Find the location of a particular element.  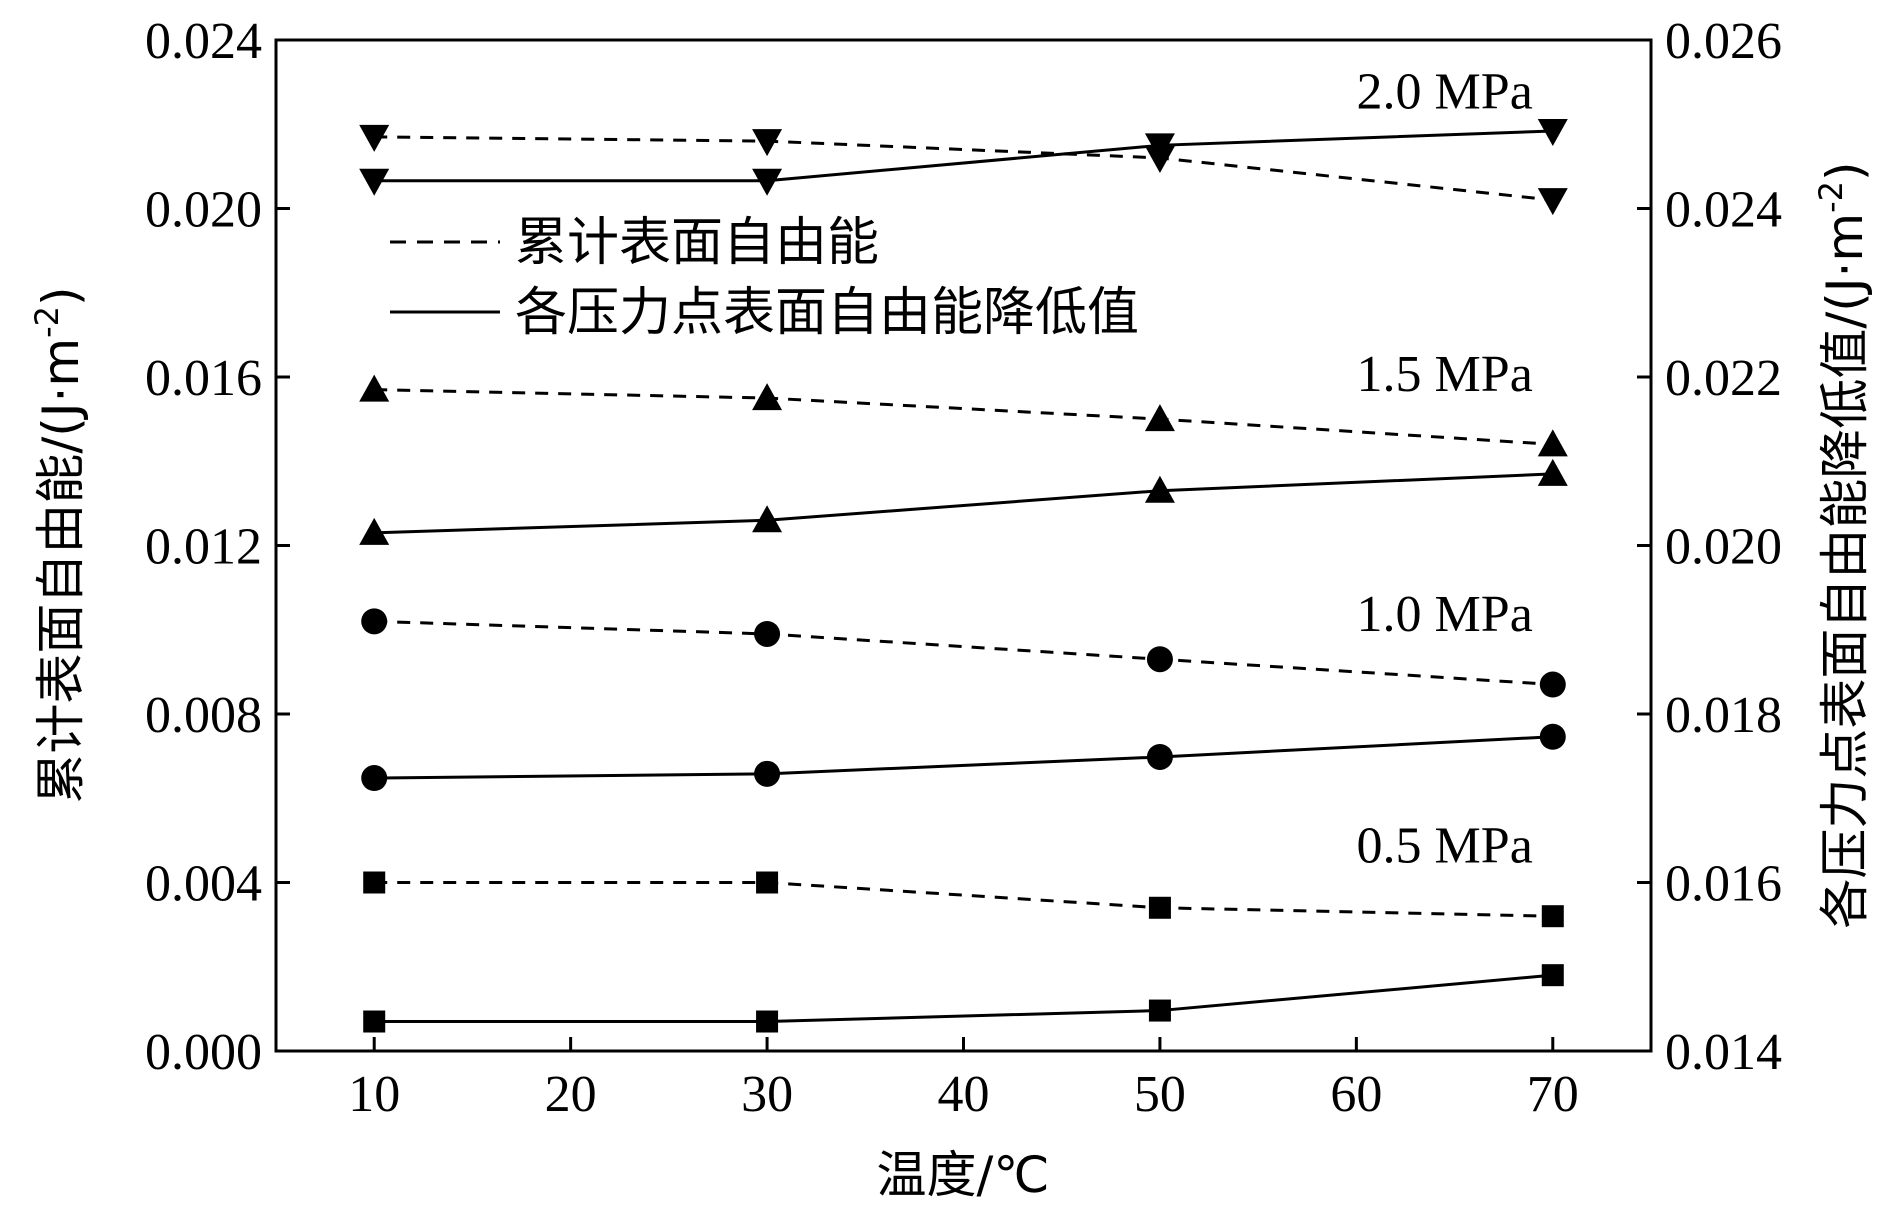

right-y-tick-label: 0.020 is located at coordinates (1723, 547).